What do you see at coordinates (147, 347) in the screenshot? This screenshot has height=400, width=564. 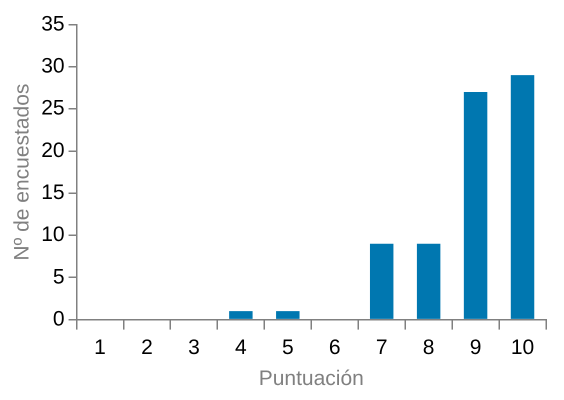 I see `x-tick-label: 2` at bounding box center [147, 347].